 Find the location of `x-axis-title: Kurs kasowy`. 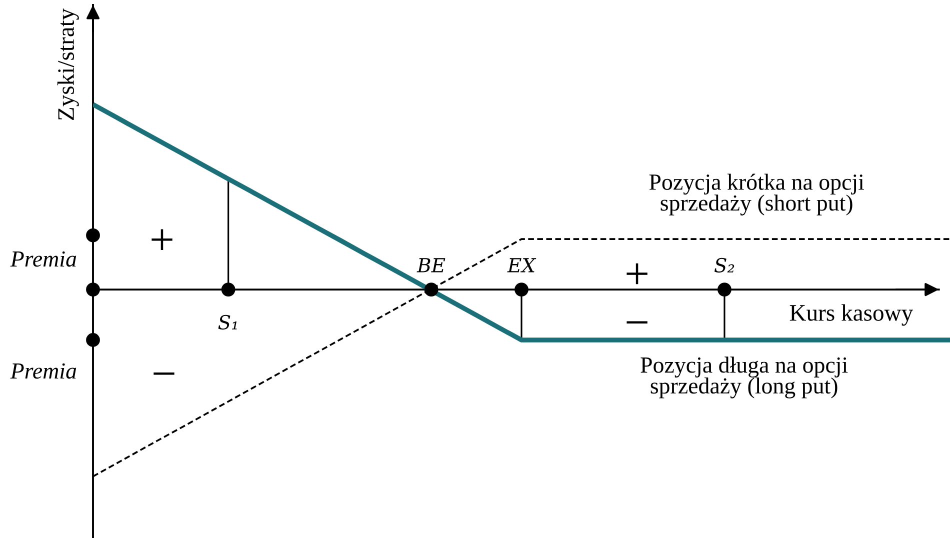

x-axis-title: Kurs kasowy is located at coordinates (852, 315).